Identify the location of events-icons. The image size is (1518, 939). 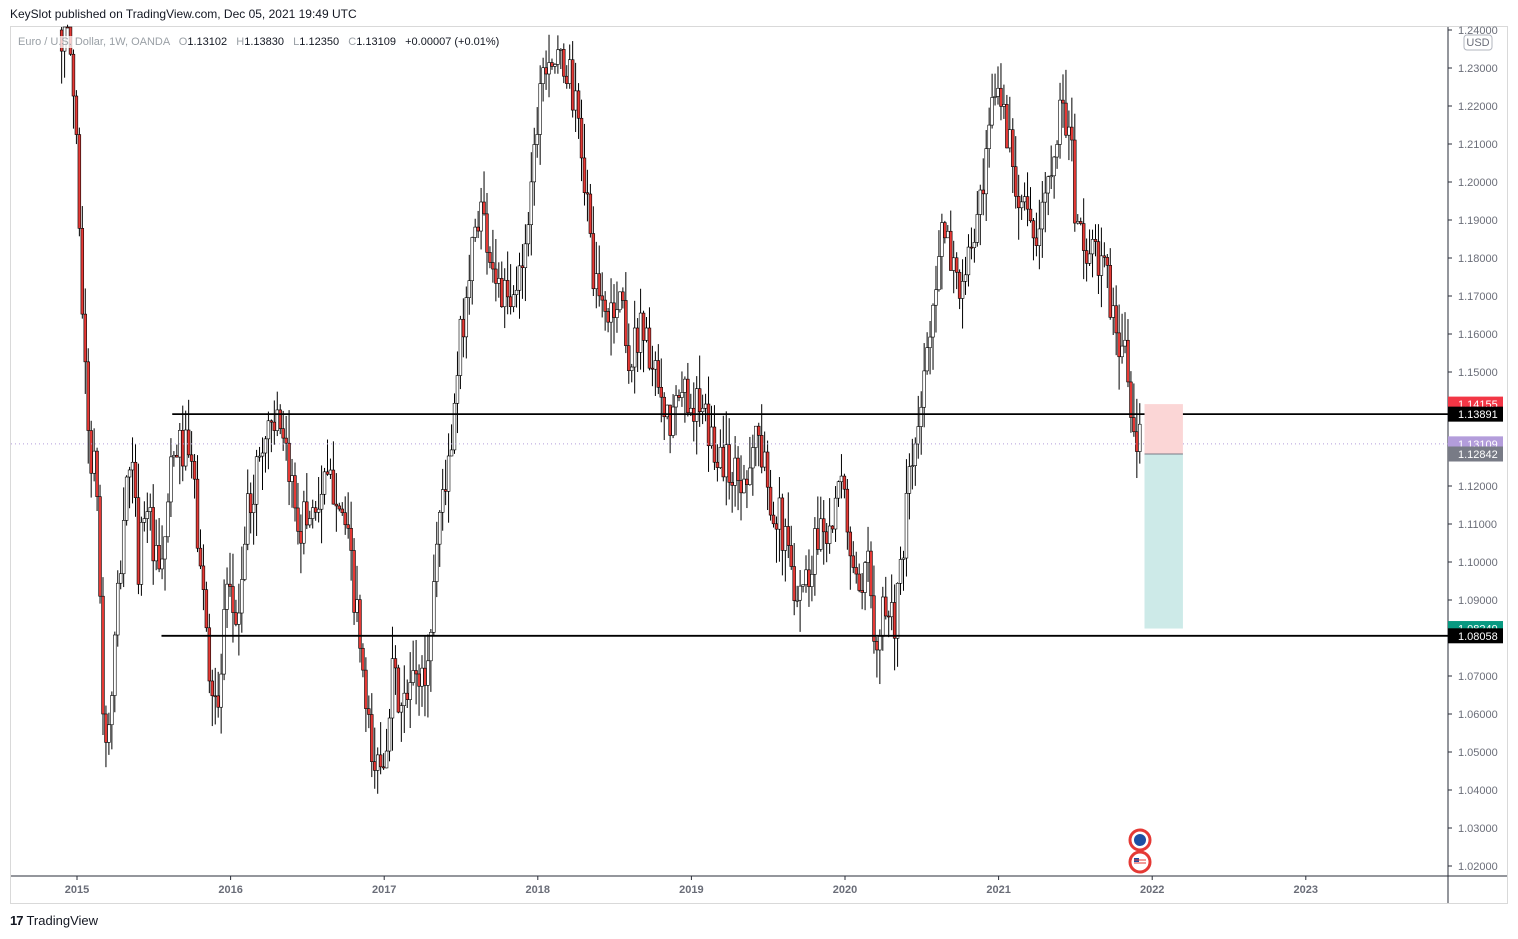
(1140, 851).